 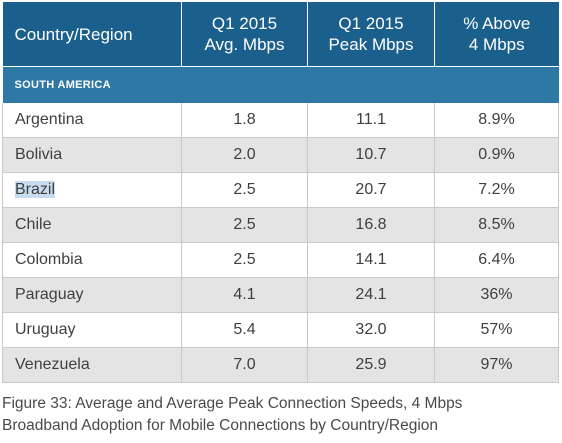 I want to click on peak-mbps-cell: 20.7, so click(x=371, y=190).